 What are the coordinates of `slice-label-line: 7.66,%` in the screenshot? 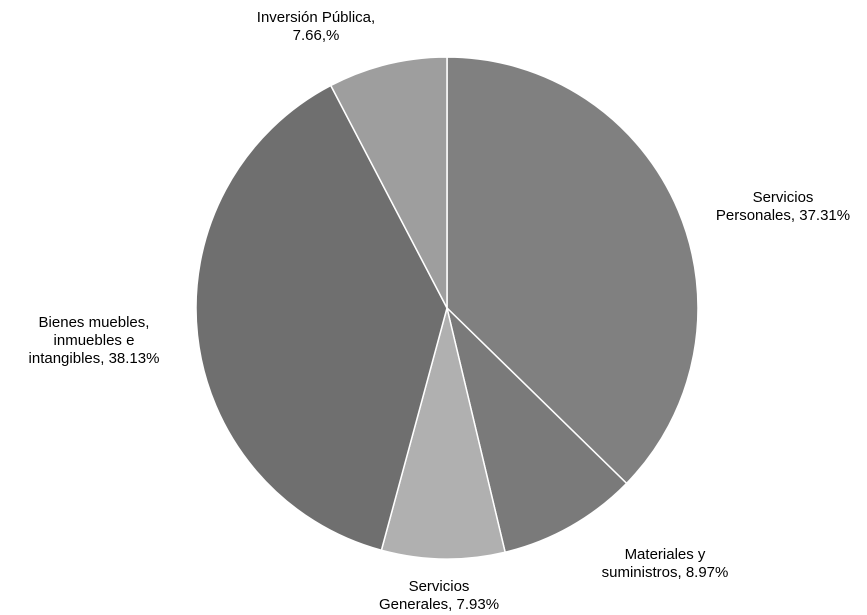 It's located at (316, 35).